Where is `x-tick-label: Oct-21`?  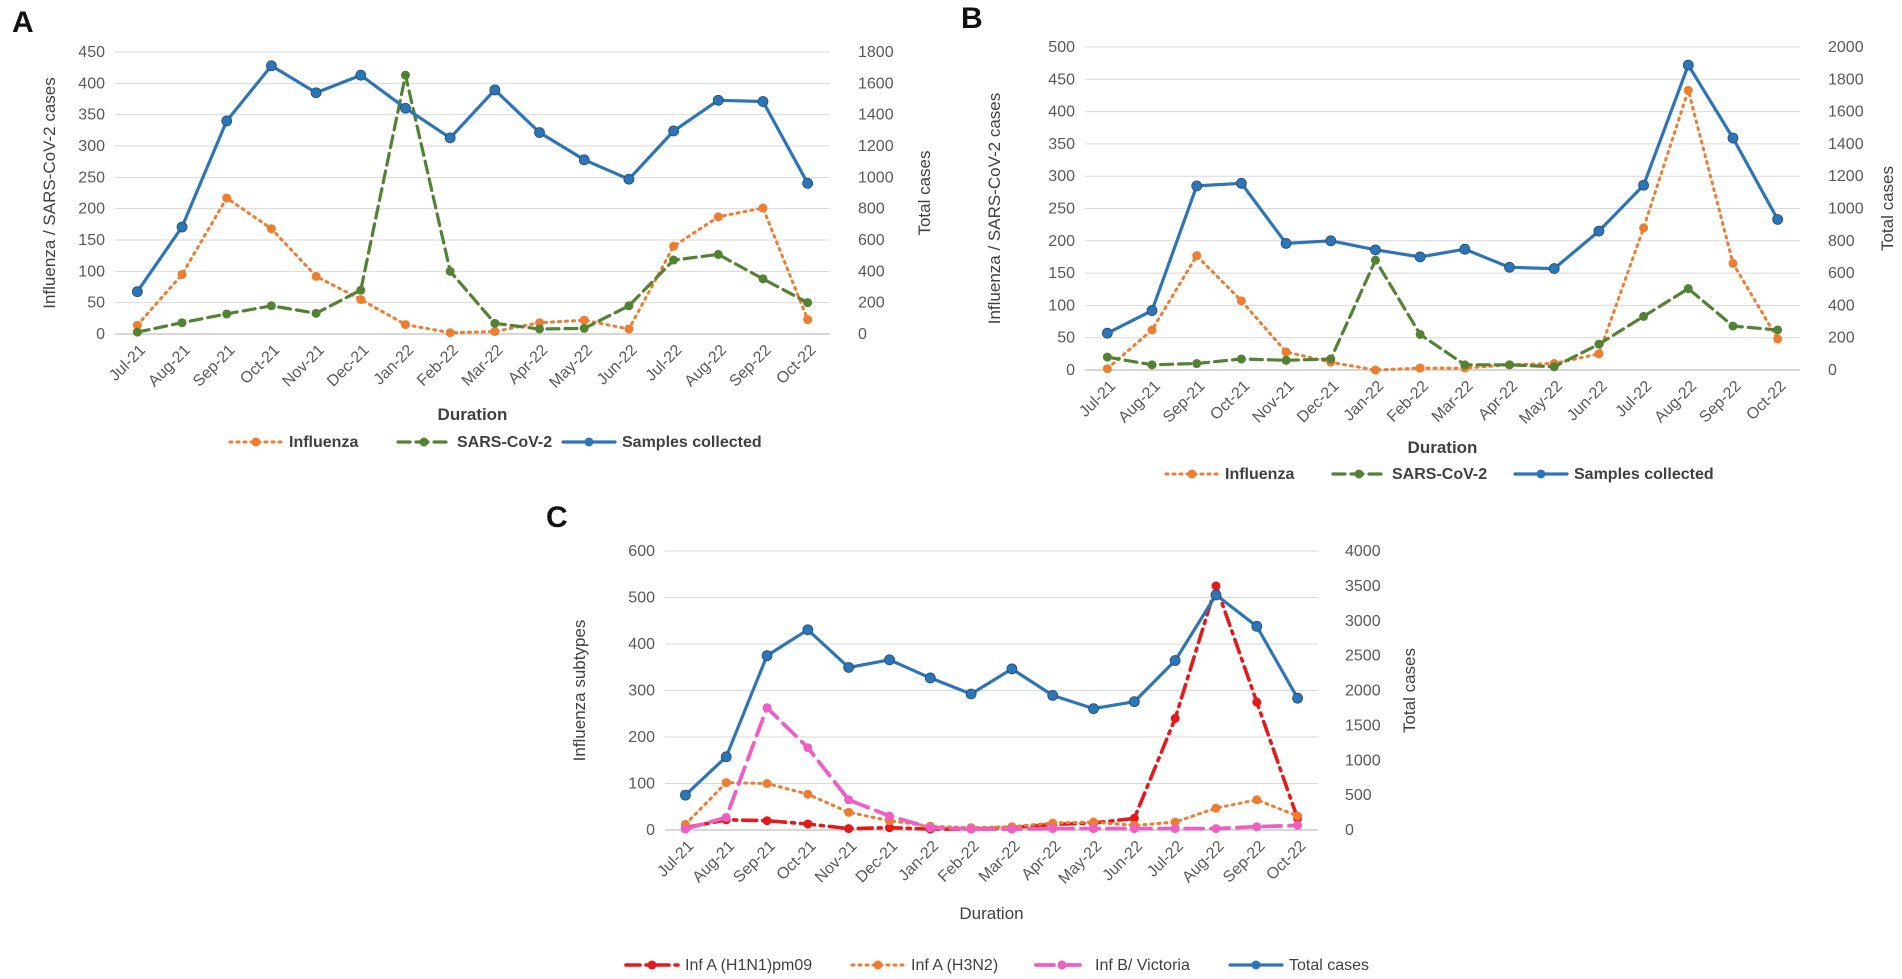
x-tick-label: Oct-21 is located at coordinates (797, 861).